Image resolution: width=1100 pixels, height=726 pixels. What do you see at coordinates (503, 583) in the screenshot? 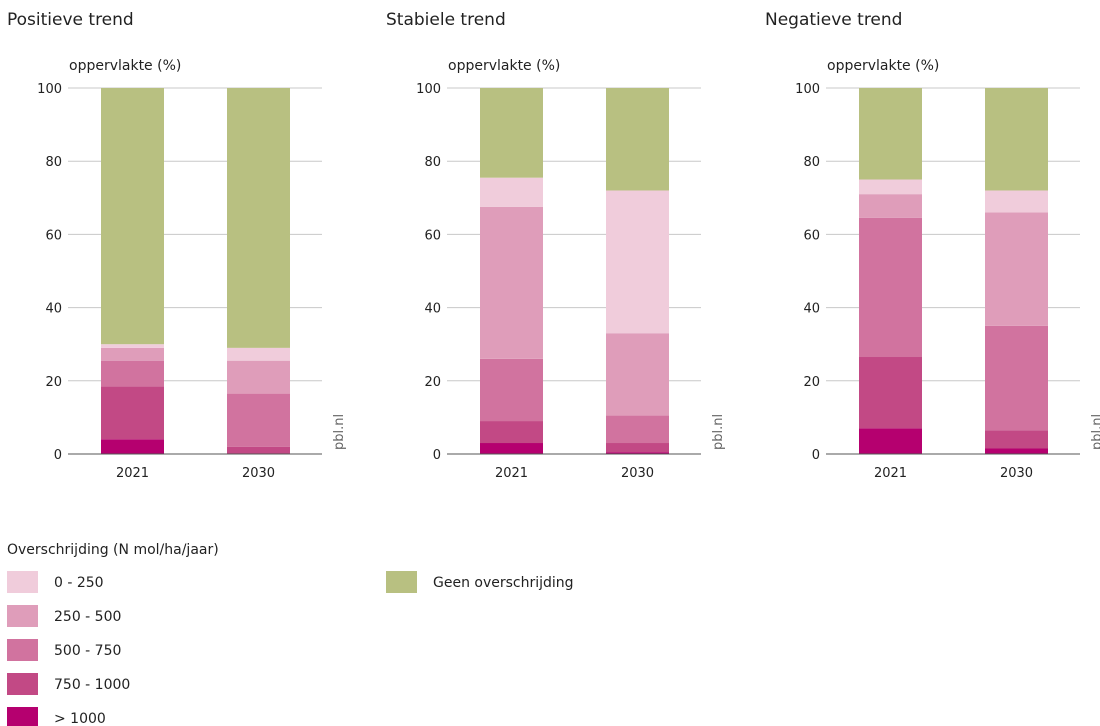
I see `legend-label: Geen overschrijding` at bounding box center [503, 583].